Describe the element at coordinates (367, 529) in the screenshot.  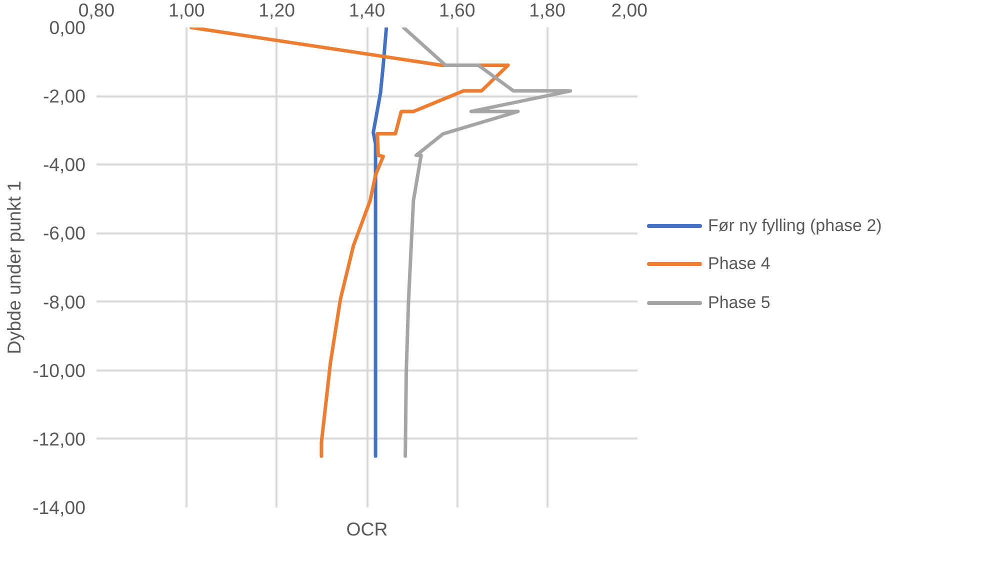
I see `x-axis-title: OCR` at that location.